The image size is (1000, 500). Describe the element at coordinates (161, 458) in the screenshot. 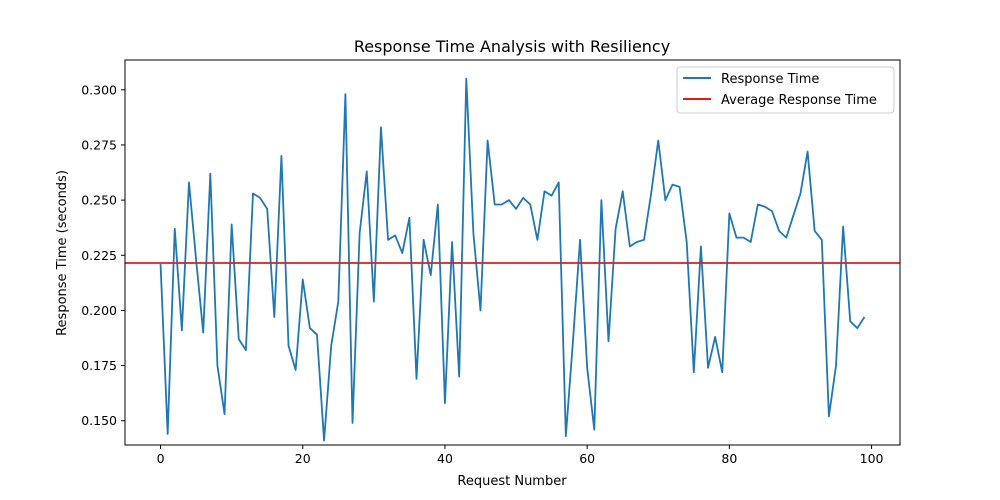

I see `x-tick-label: 0` at that location.